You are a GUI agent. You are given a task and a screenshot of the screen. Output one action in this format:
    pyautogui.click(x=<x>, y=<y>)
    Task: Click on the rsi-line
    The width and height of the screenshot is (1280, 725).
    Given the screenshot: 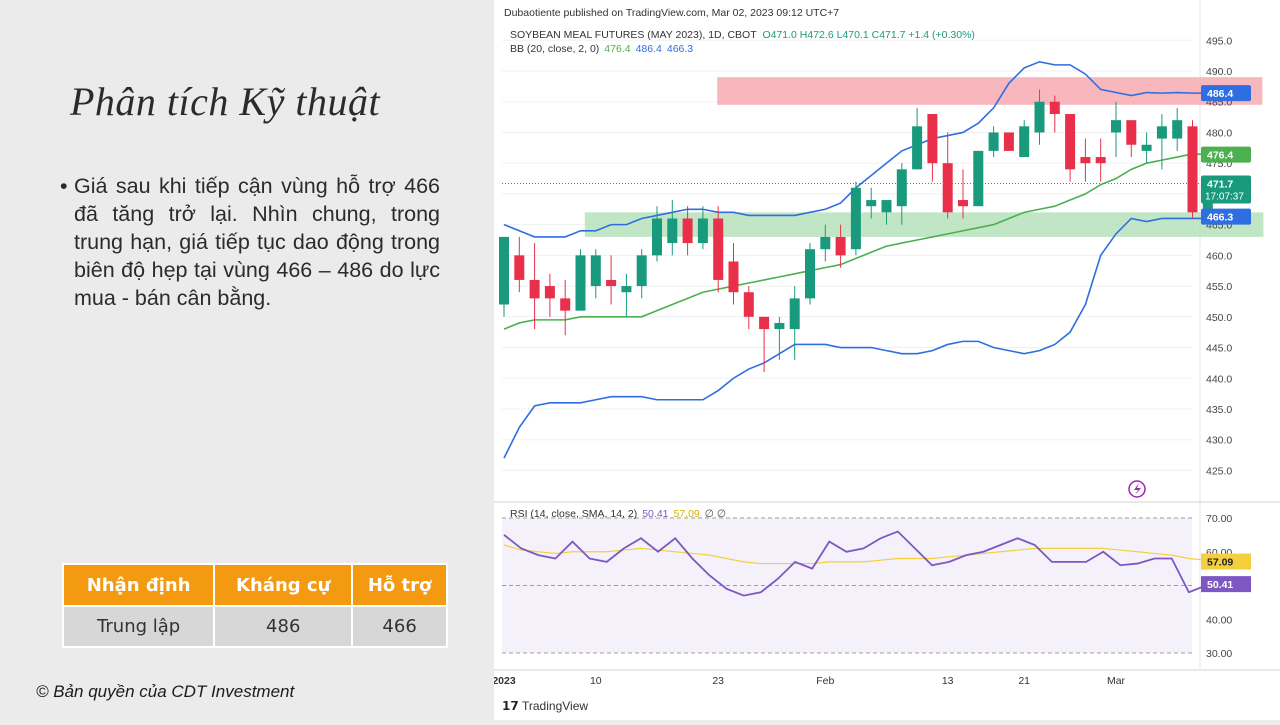 What is the action you would take?
    pyautogui.click(x=863, y=563)
    